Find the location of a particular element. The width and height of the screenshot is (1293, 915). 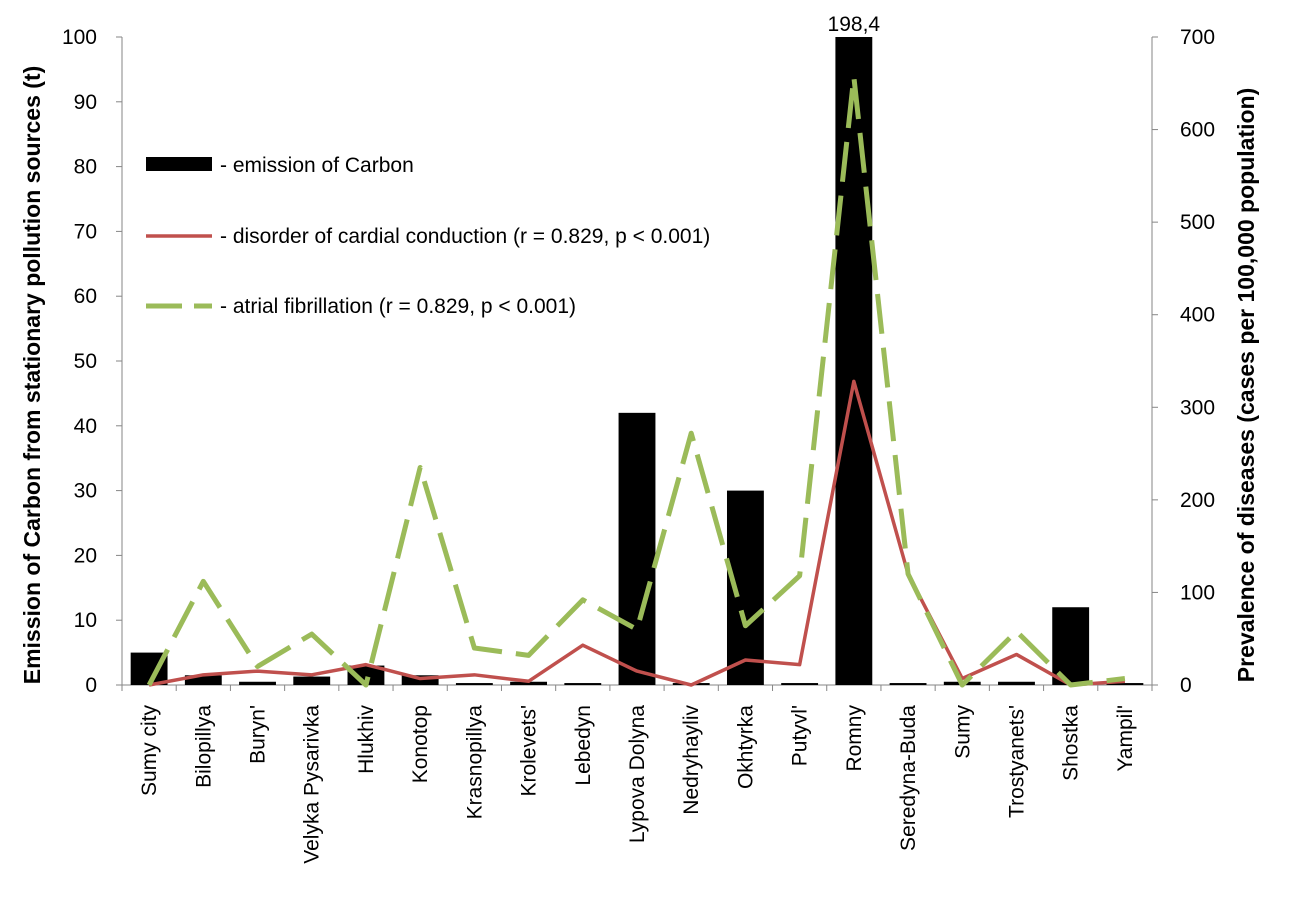

y2-tick-label: 300 is located at coordinates (1197, 407).